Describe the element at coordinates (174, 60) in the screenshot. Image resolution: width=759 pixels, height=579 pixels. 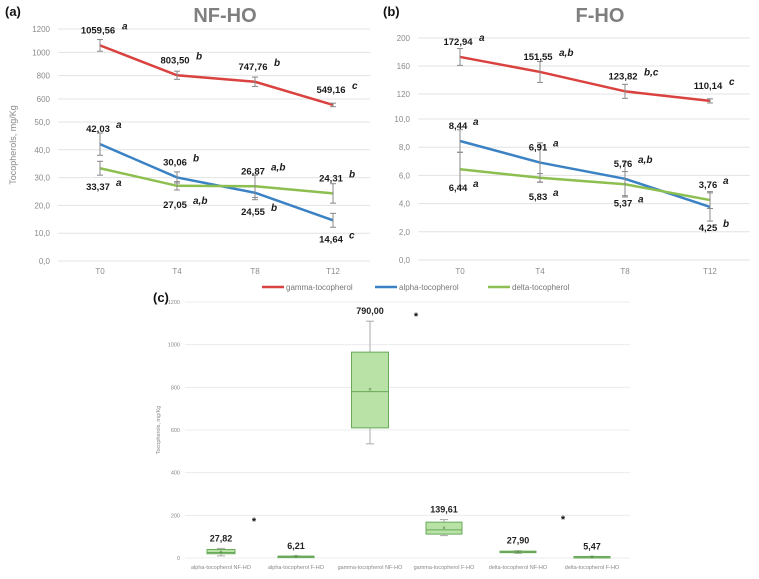
I see `data-label: 803,50` at that location.